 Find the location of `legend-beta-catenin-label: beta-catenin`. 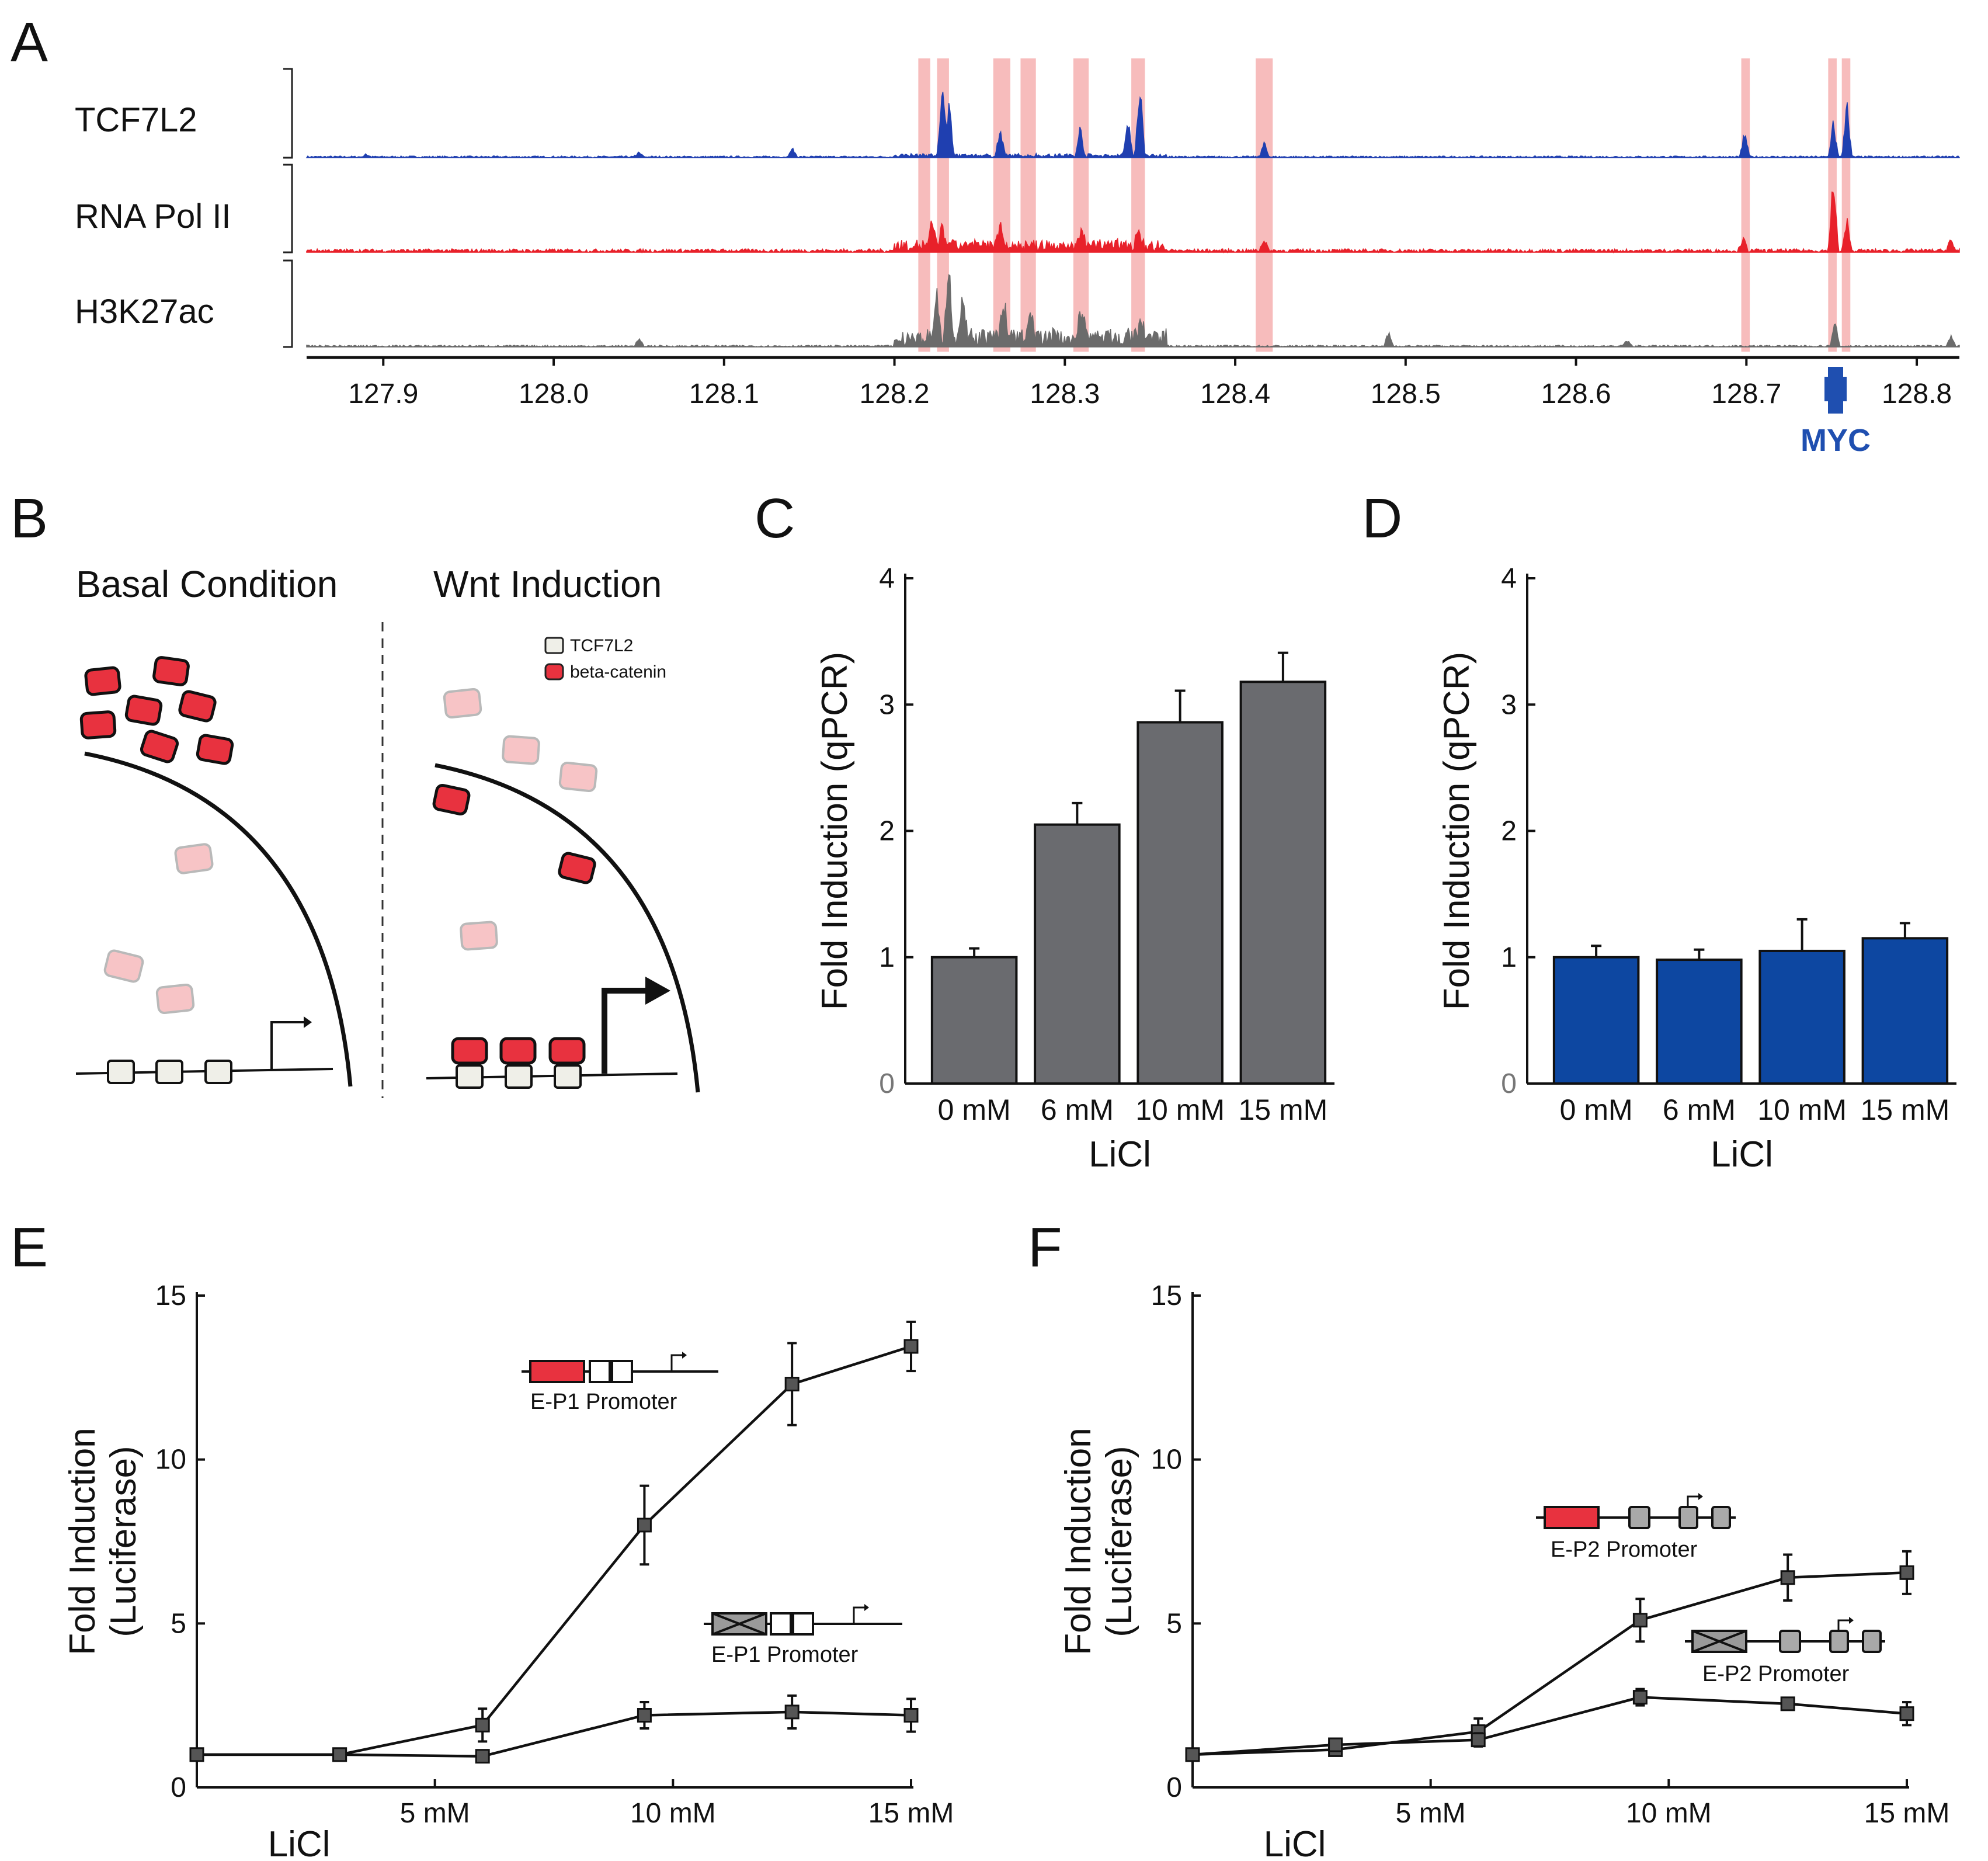

legend-beta-catenin-label: beta-catenin is located at coordinates (618, 672).